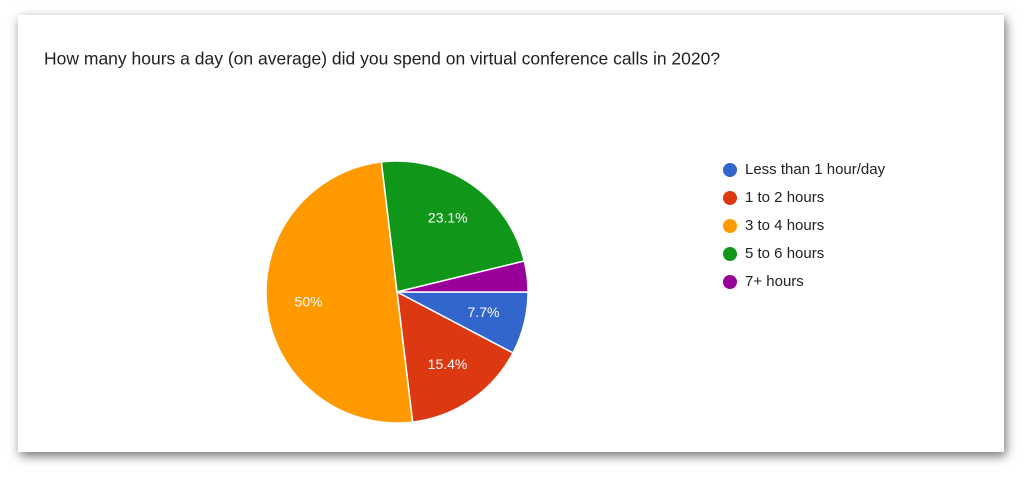  I want to click on legend-label: 1 to 2 hours, so click(784, 197).